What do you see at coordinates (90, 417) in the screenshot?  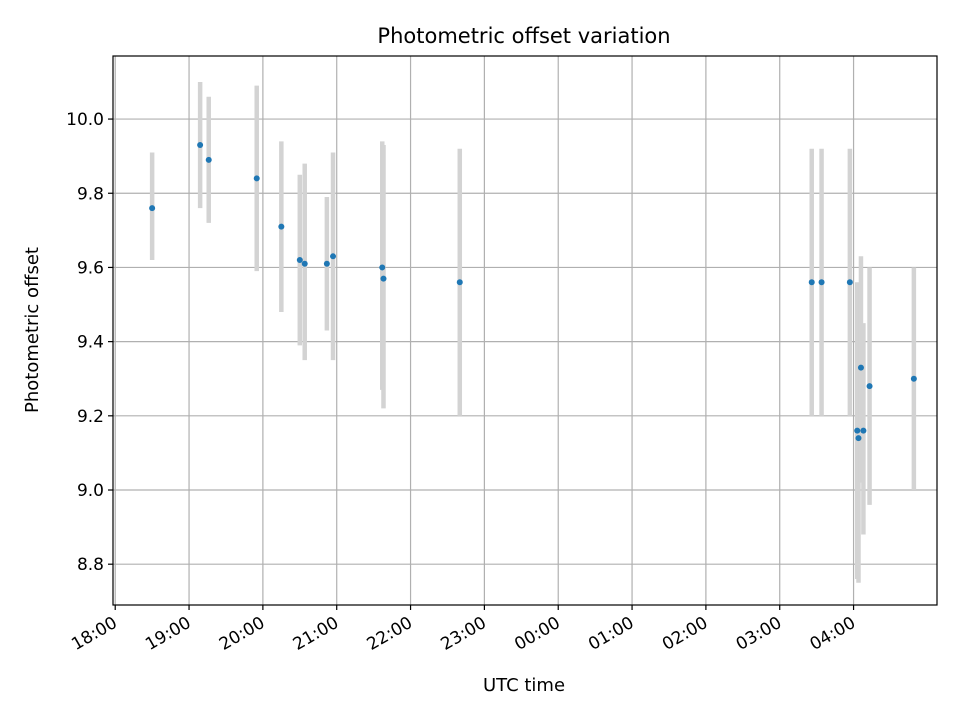 I see `y-tick-label: 9.2` at bounding box center [90, 417].